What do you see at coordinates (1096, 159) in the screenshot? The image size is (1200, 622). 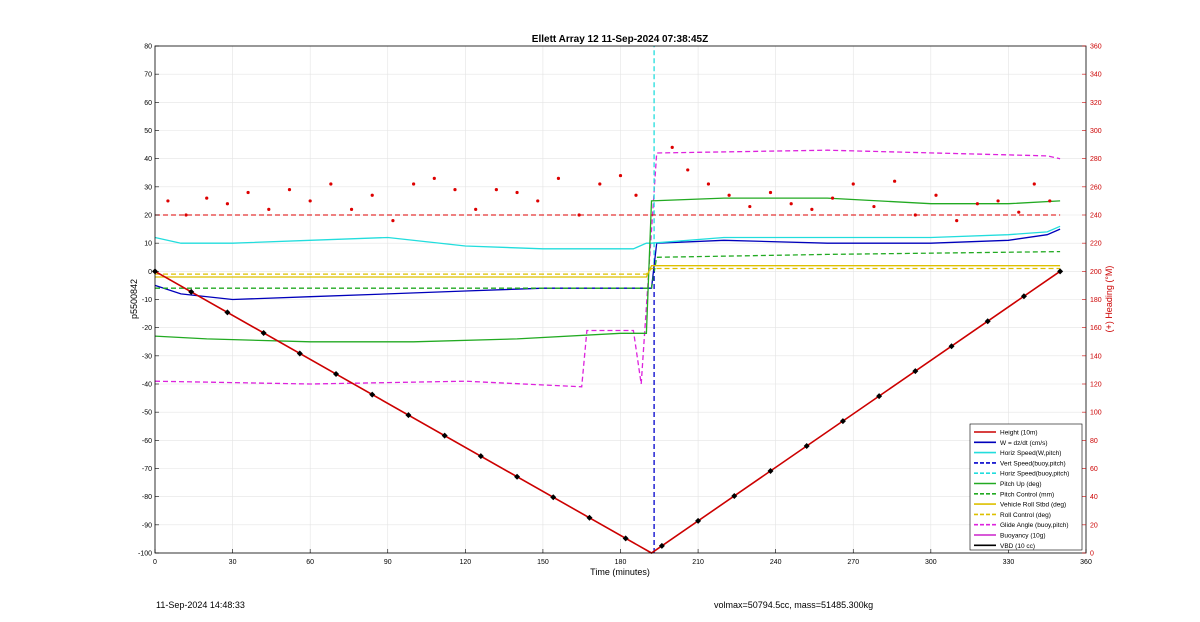 I see `right-y-tick-label: 280` at bounding box center [1096, 159].